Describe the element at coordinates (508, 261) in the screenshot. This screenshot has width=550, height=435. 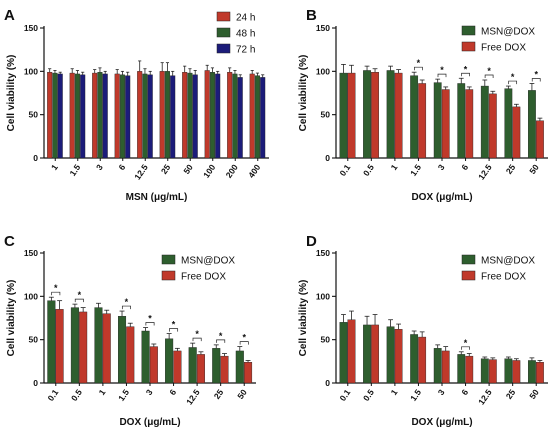
I see `legend-label: MSN@DOX` at that location.